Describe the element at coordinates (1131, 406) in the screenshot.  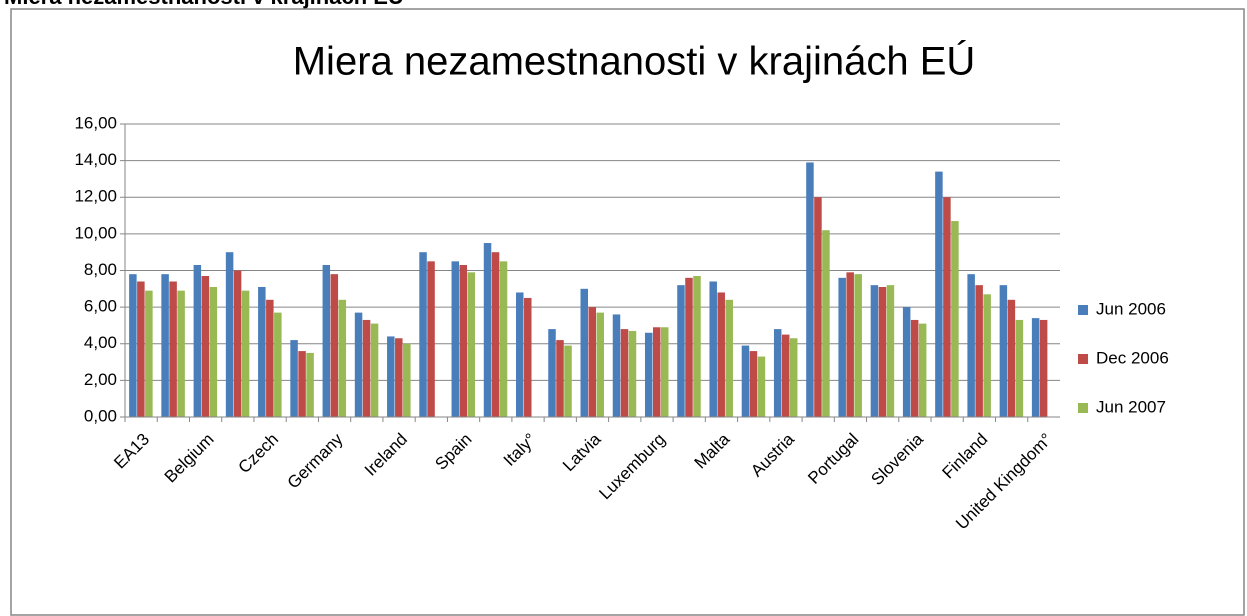
I see `legend-label: Jun 2007` at that location.